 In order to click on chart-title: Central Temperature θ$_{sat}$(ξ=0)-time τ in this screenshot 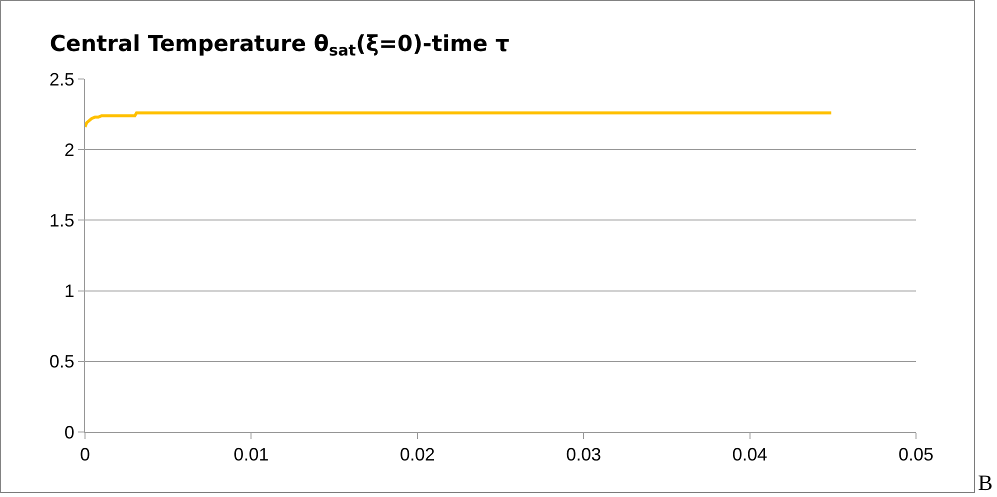, I will do `click(280, 46)`.